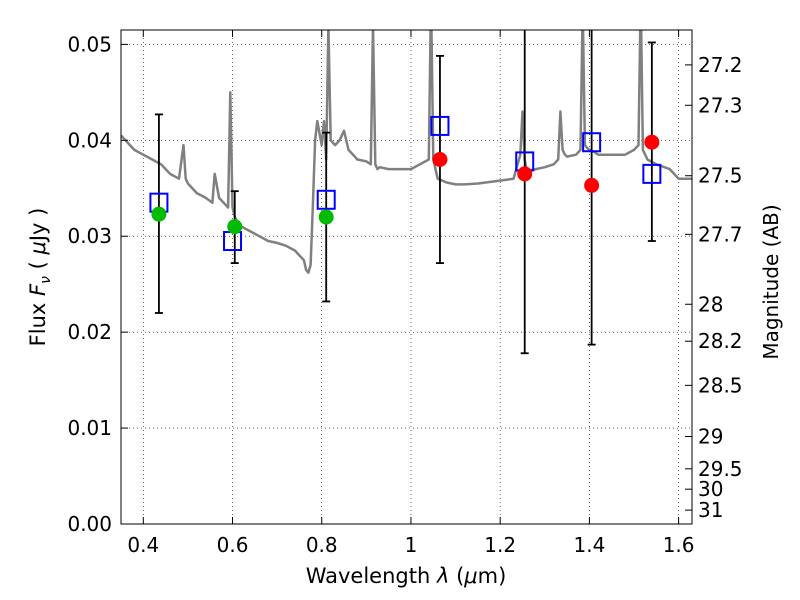  I want to click on y-axis-label: Flux Fν ( μJy ), so click(40, 277).